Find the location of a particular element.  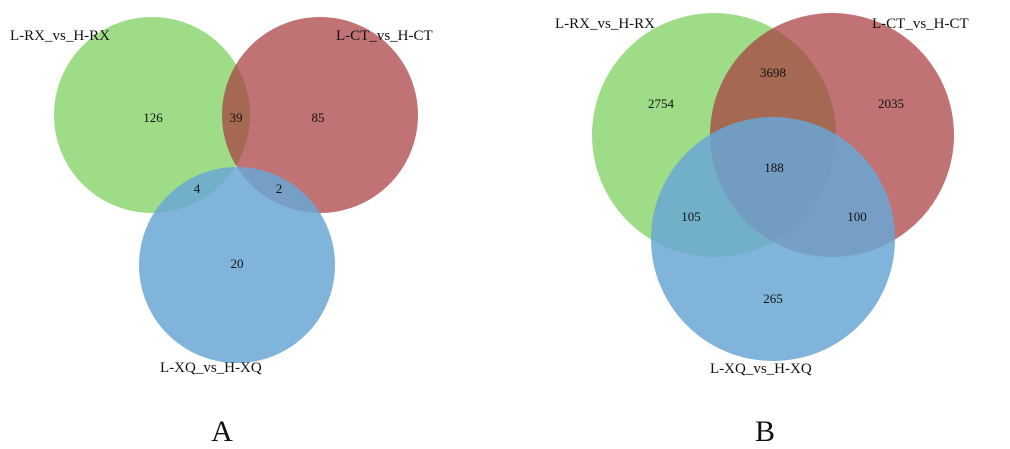

region-rx-ct: 39 is located at coordinates (236, 117).